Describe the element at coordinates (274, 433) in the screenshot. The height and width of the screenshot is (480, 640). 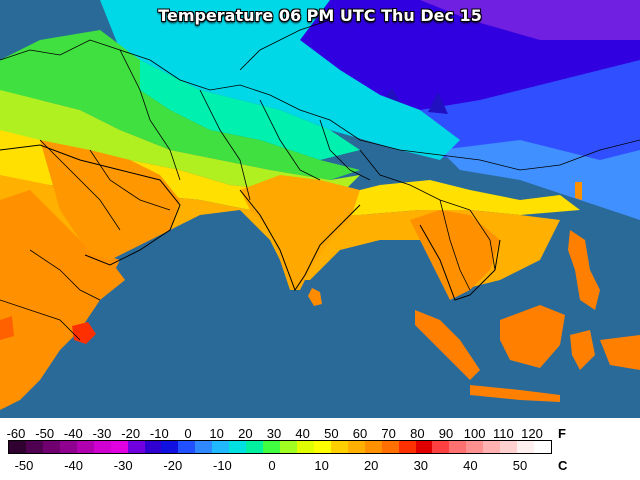
I see `fahrenheit-tick: 30` at that location.